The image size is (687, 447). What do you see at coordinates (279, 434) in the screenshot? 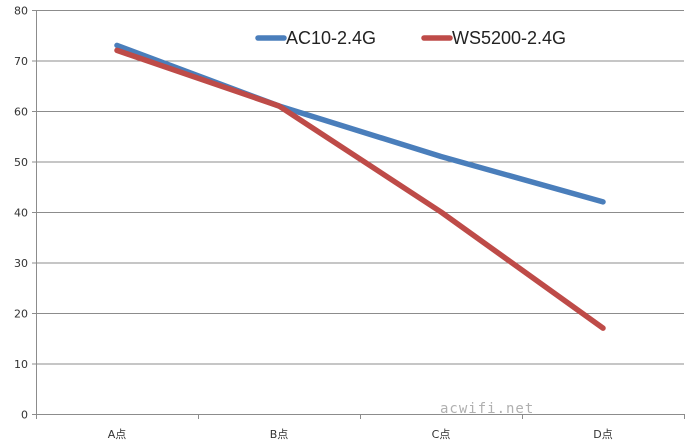
I see `x-tick-label: B点` at bounding box center [279, 434].